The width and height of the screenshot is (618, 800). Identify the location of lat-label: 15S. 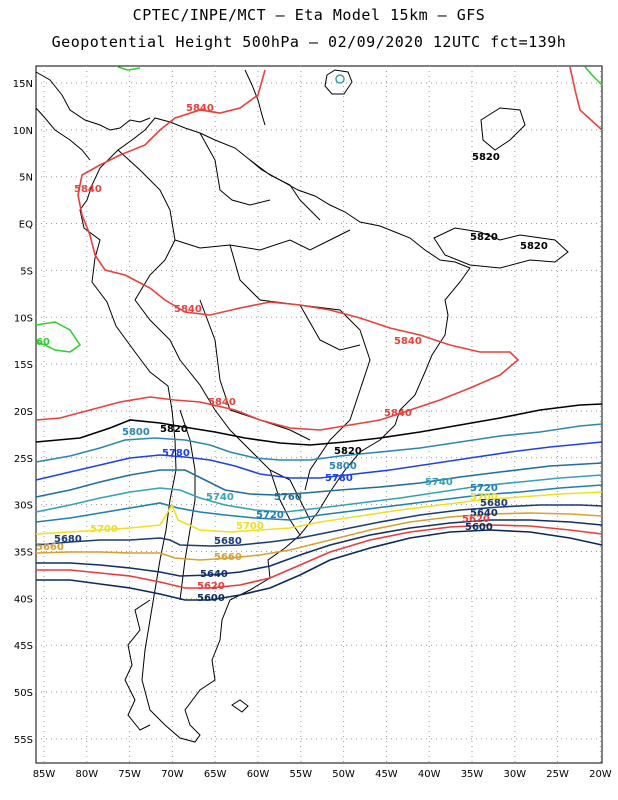
(23, 365).